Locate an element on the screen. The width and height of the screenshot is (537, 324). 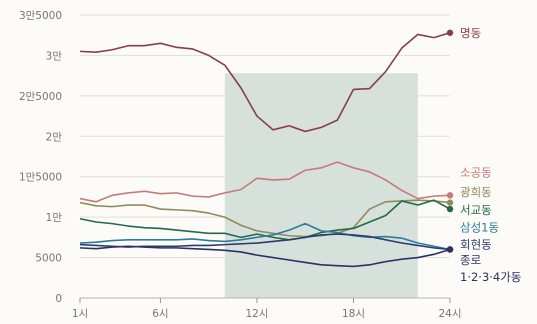
series-label: 삼성1동 is located at coordinates (479, 228).